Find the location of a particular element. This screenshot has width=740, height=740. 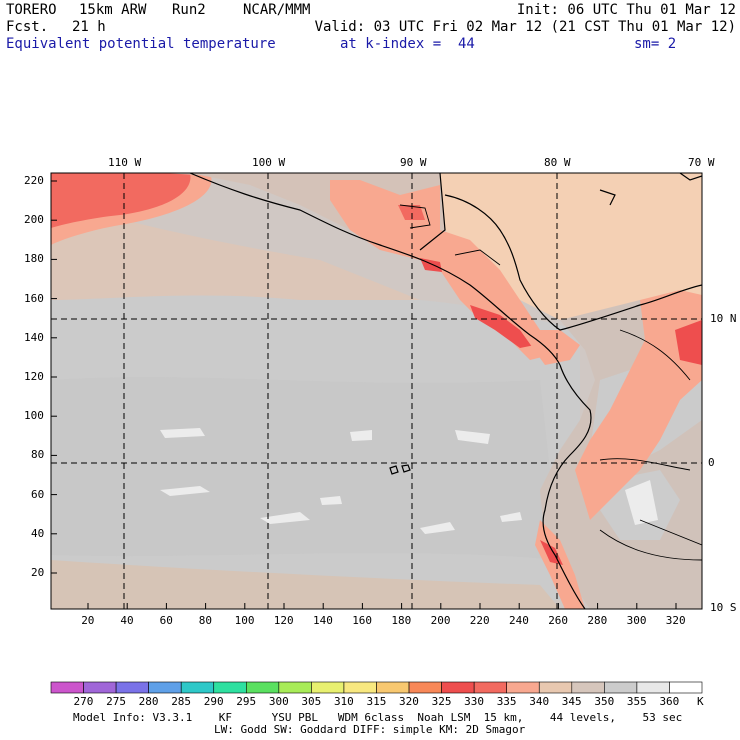

y-tick-label: 200 is located at coordinates (34, 220).